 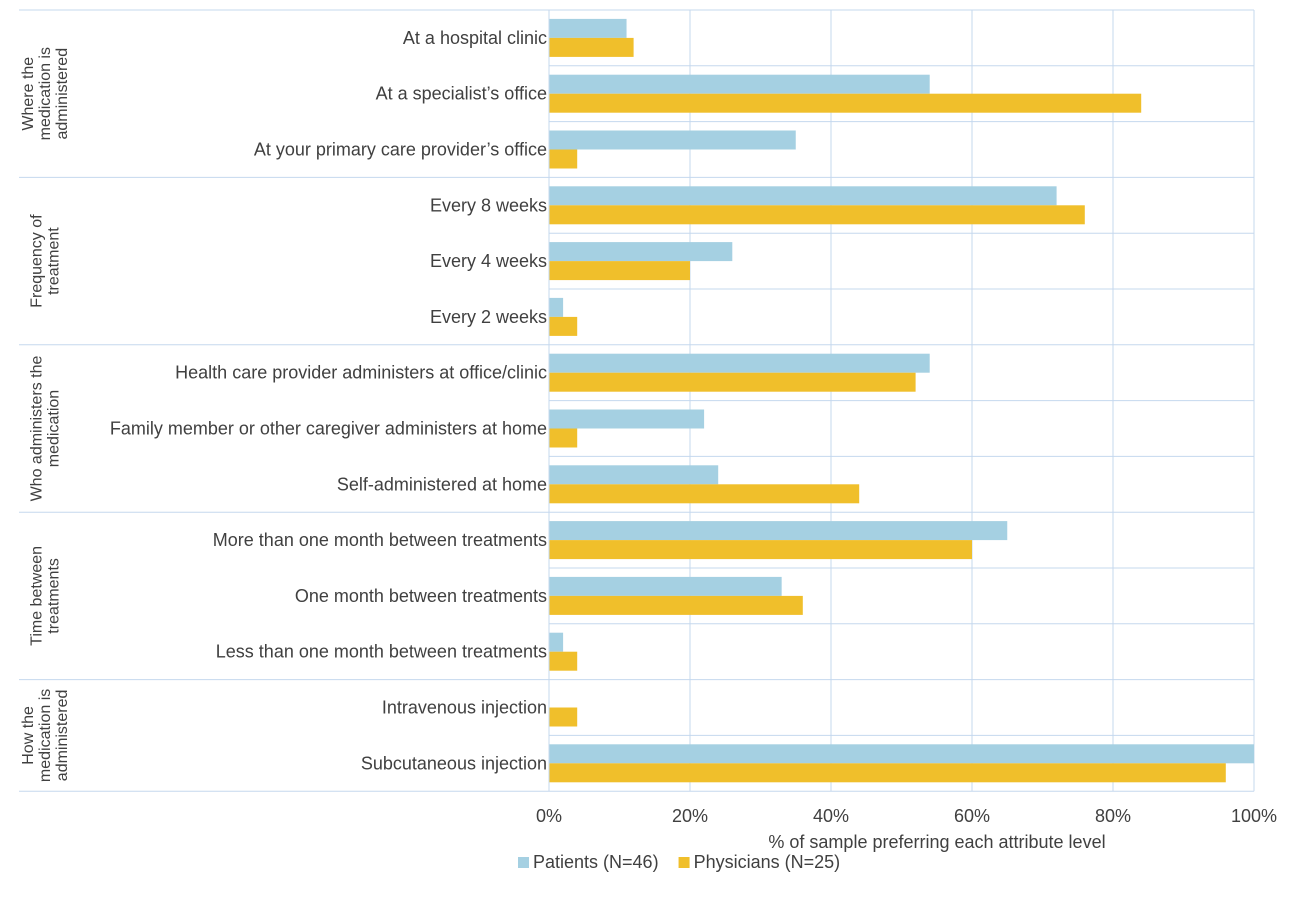 I want to click on category-label: At a hospital clinic, so click(x=475, y=38).